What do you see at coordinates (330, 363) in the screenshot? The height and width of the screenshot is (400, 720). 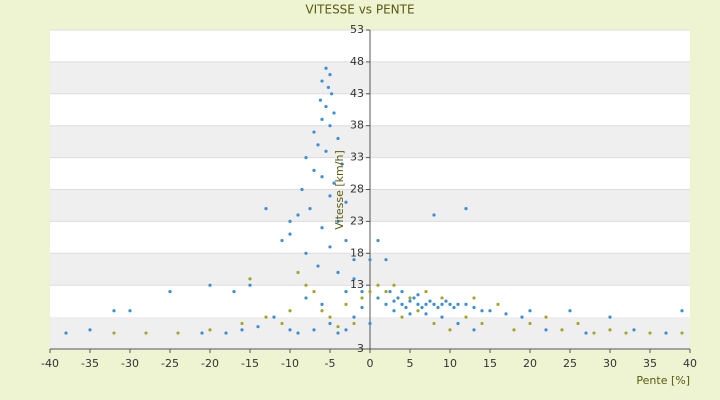 I see `x-tick-label: -5` at bounding box center [330, 363].